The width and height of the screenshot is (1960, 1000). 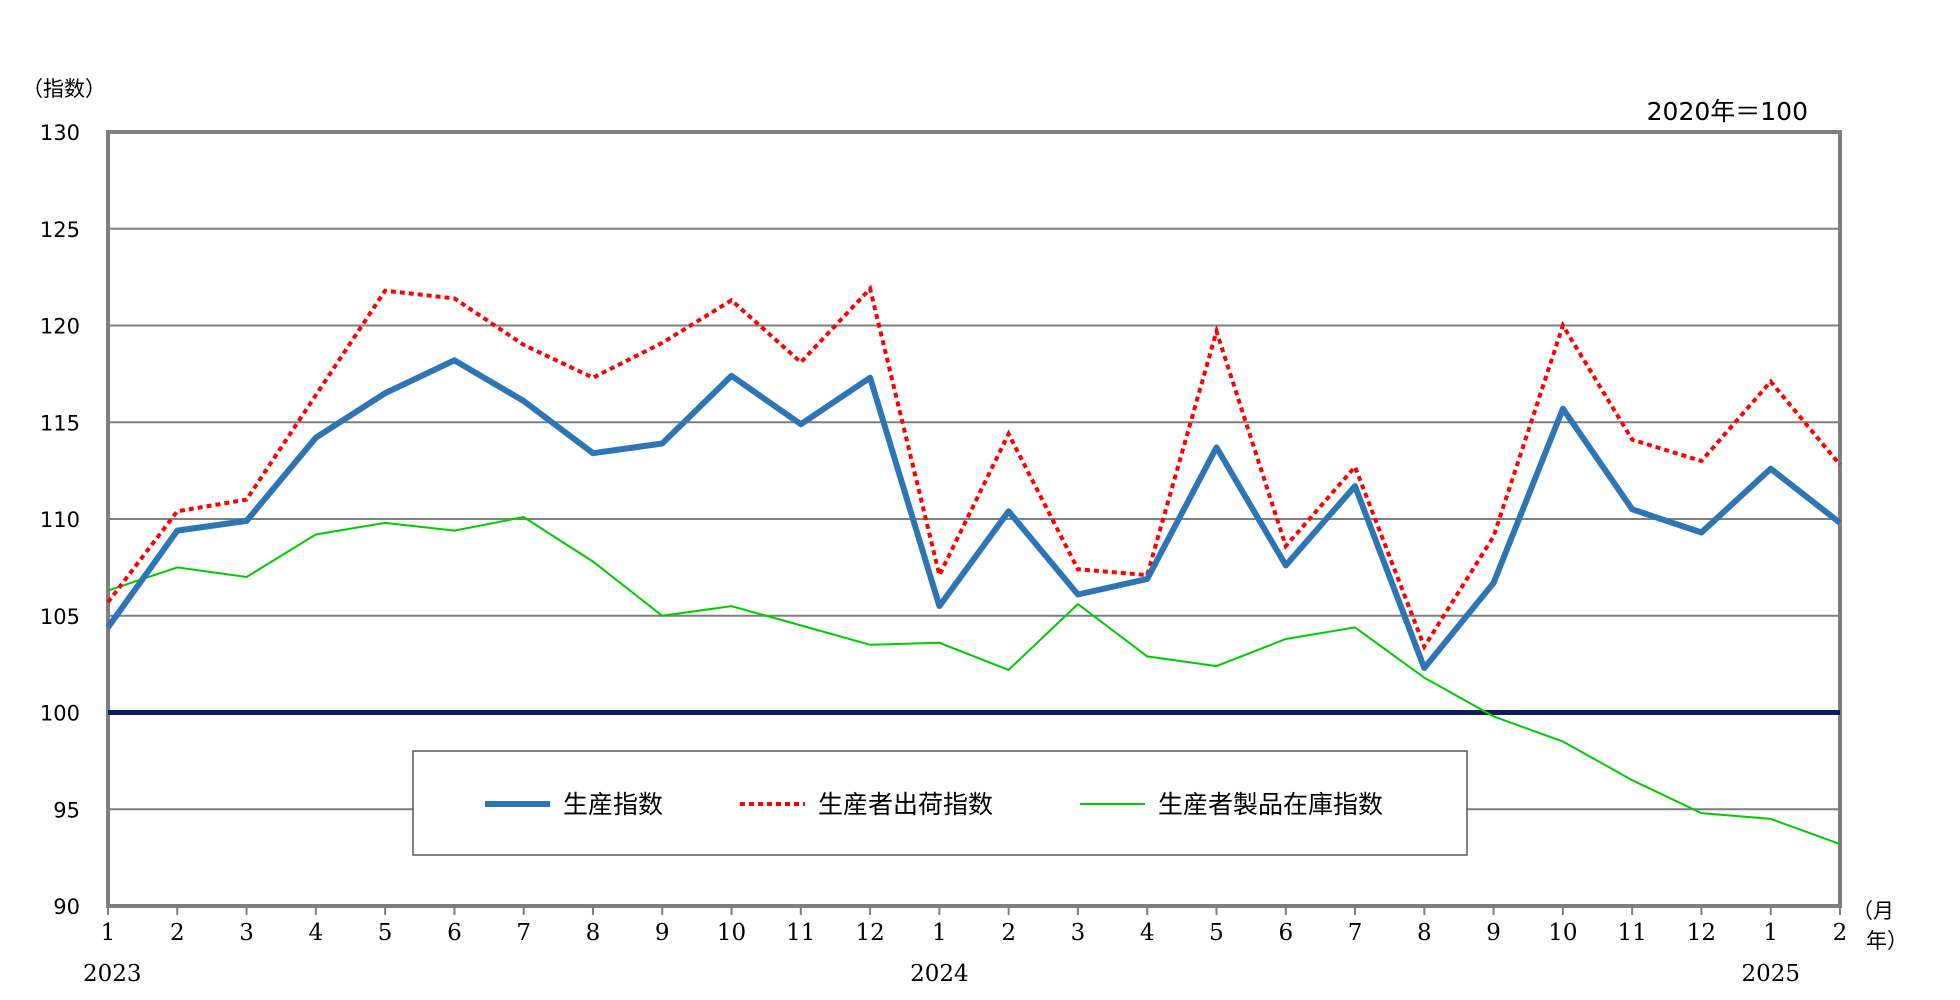 I want to click on legend-label-shipments: 生産者出荷指数, so click(x=905, y=804).